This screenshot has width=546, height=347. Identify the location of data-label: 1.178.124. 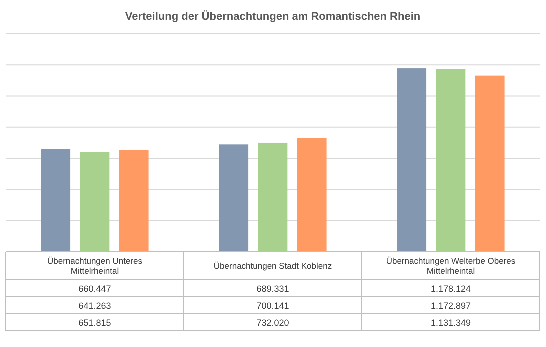
(451, 289).